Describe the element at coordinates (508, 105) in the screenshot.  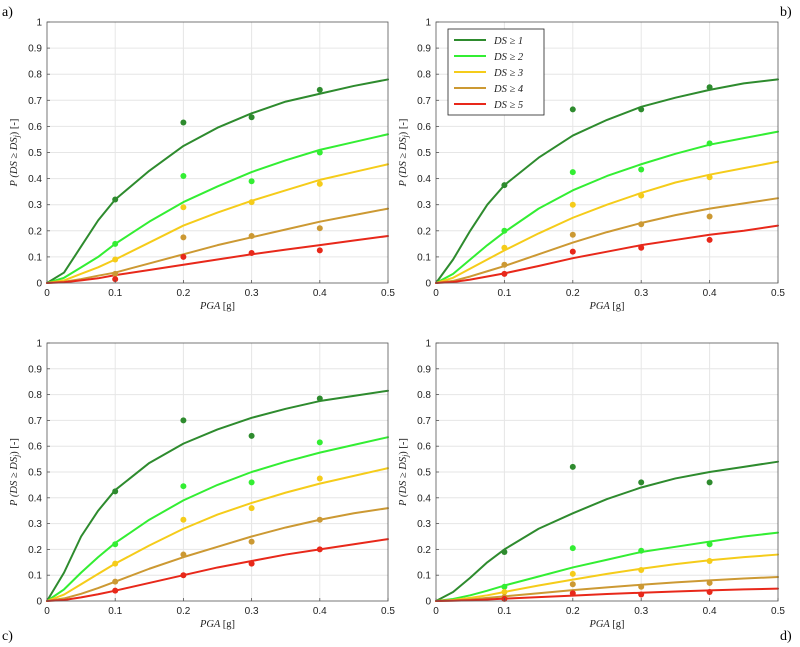
I see `legend-entry-ds5: DS ≥ 5` at that location.